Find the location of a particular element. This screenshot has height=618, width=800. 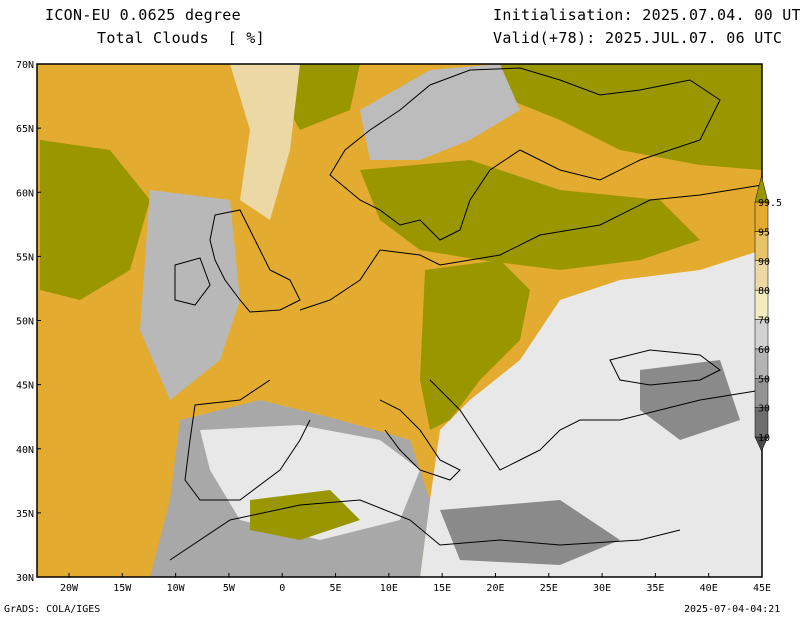

colorbar-label: 30 is located at coordinates (764, 409).